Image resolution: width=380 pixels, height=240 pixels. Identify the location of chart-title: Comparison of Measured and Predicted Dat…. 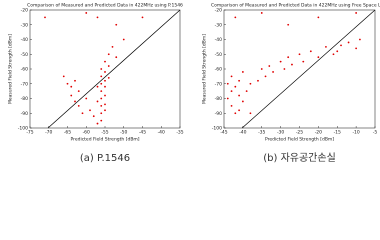
(105, 6).